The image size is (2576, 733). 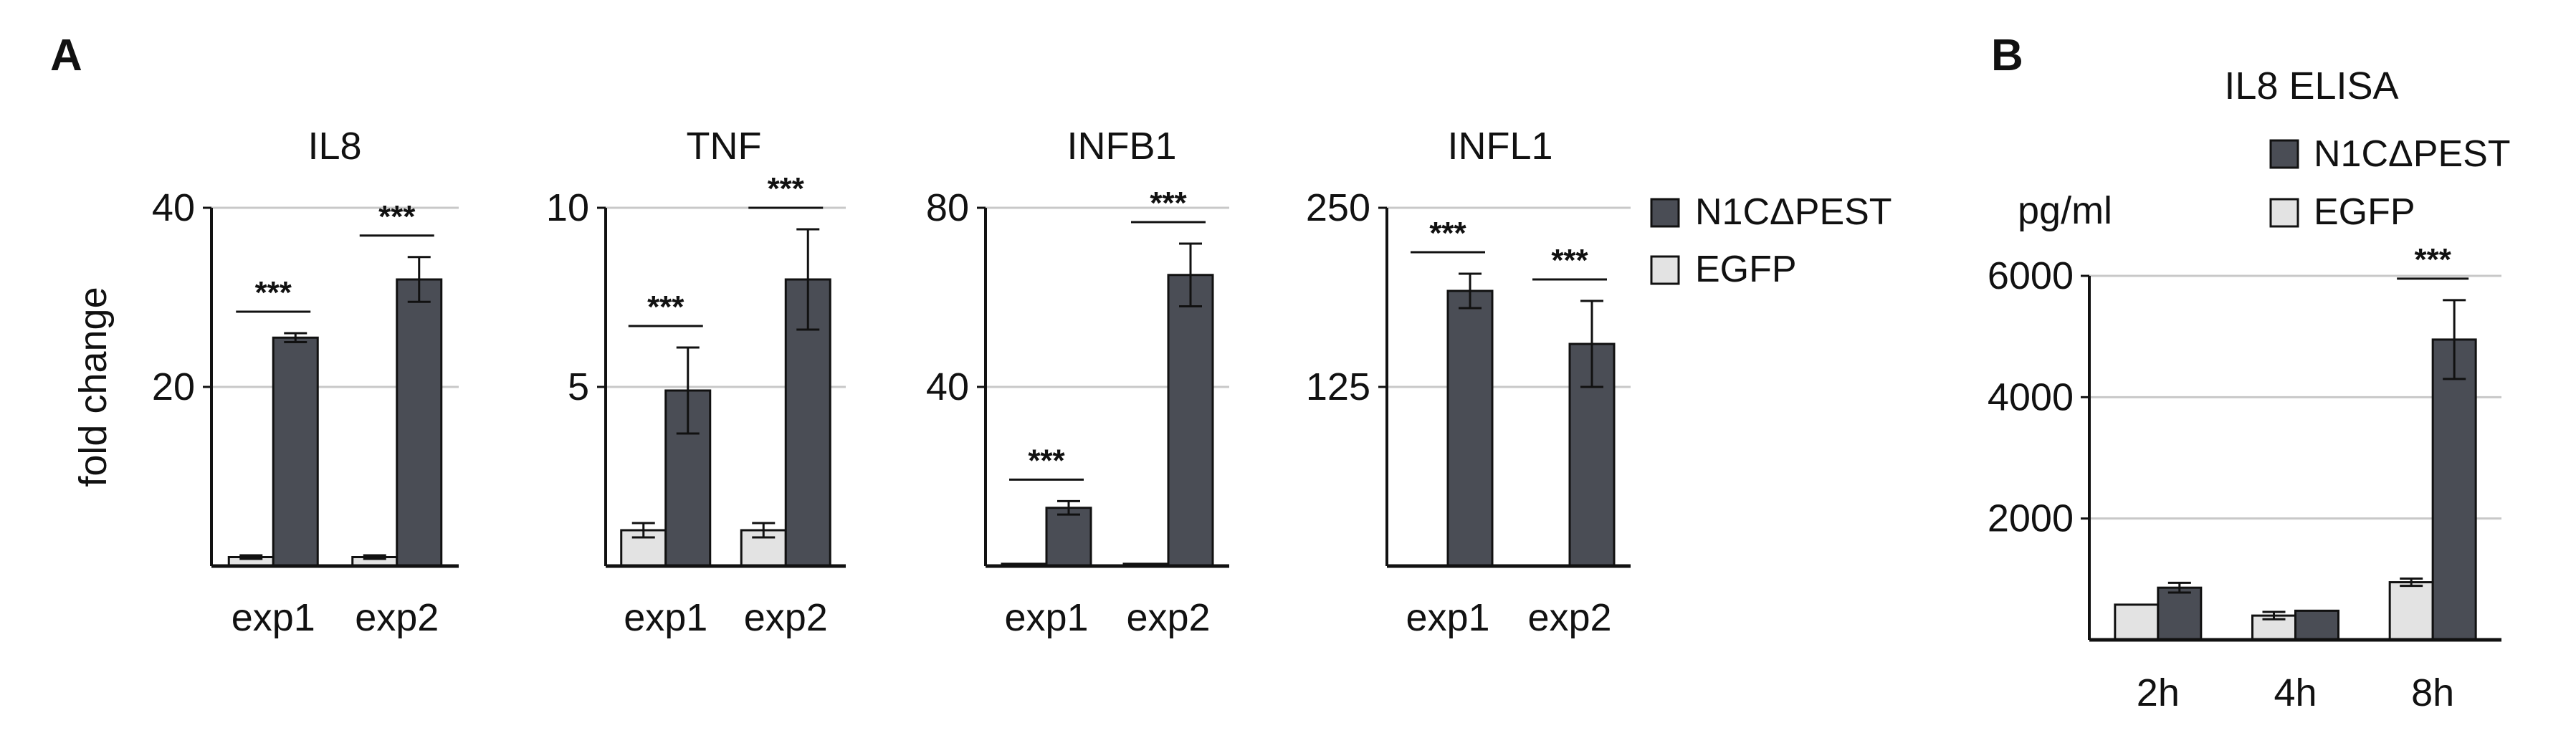 What do you see at coordinates (2007, 56) in the screenshot?
I see `panel-label-b: B` at bounding box center [2007, 56].